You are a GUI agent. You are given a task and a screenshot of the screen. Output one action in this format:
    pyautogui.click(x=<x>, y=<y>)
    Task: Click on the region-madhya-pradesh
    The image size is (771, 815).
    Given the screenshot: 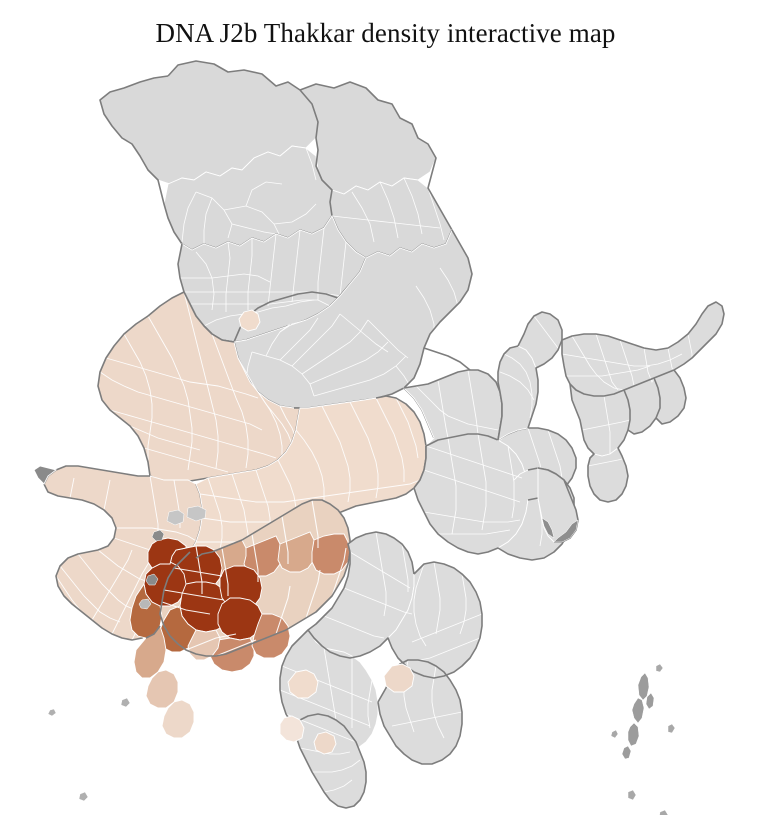 What is the action you would take?
    pyautogui.click(x=308, y=478)
    